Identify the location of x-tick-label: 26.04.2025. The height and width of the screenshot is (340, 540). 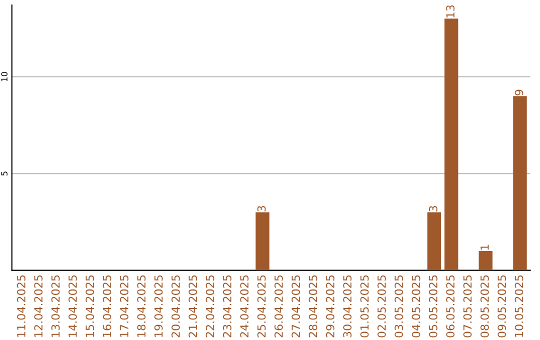
(278, 306).